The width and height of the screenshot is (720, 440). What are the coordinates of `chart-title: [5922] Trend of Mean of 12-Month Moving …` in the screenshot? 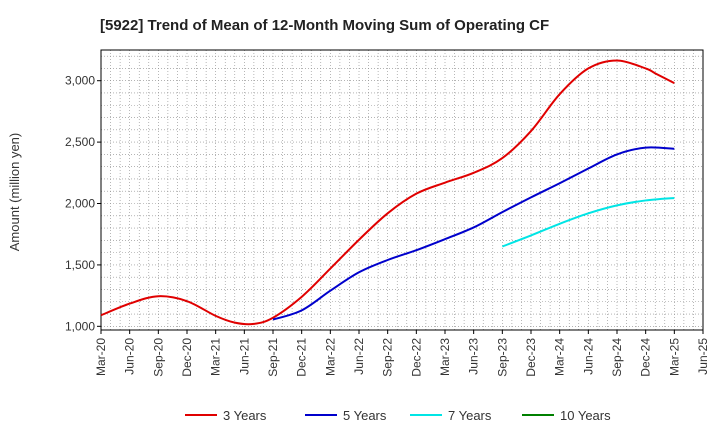 It's located at (324, 25).